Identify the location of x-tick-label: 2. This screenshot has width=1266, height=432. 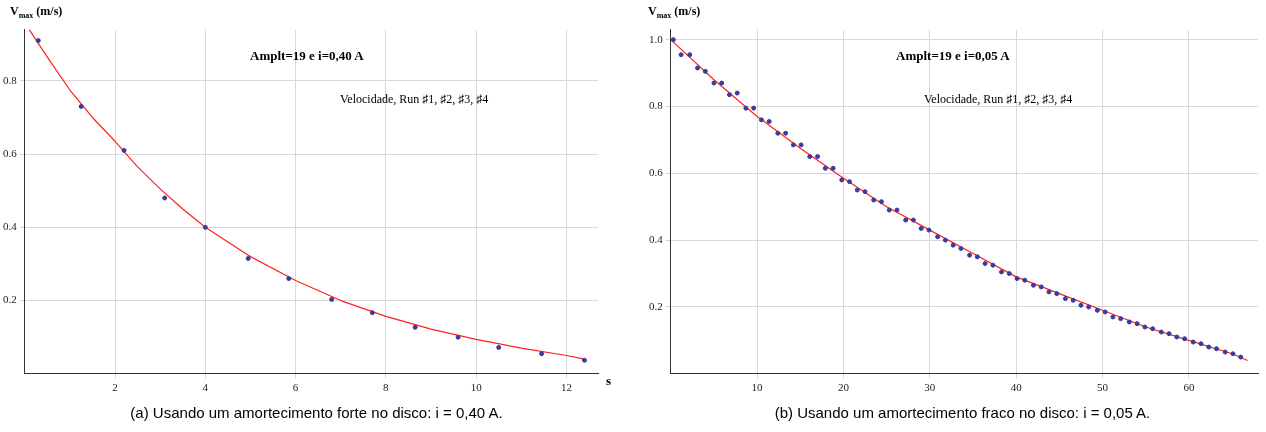
(115, 387).